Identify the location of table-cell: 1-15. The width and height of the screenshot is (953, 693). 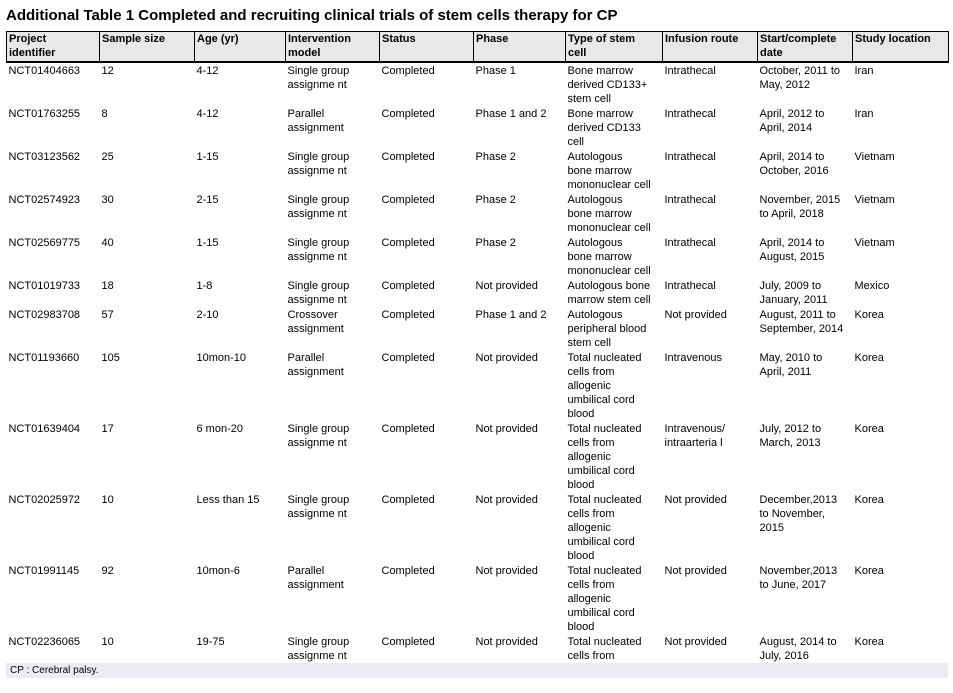
(207, 243).